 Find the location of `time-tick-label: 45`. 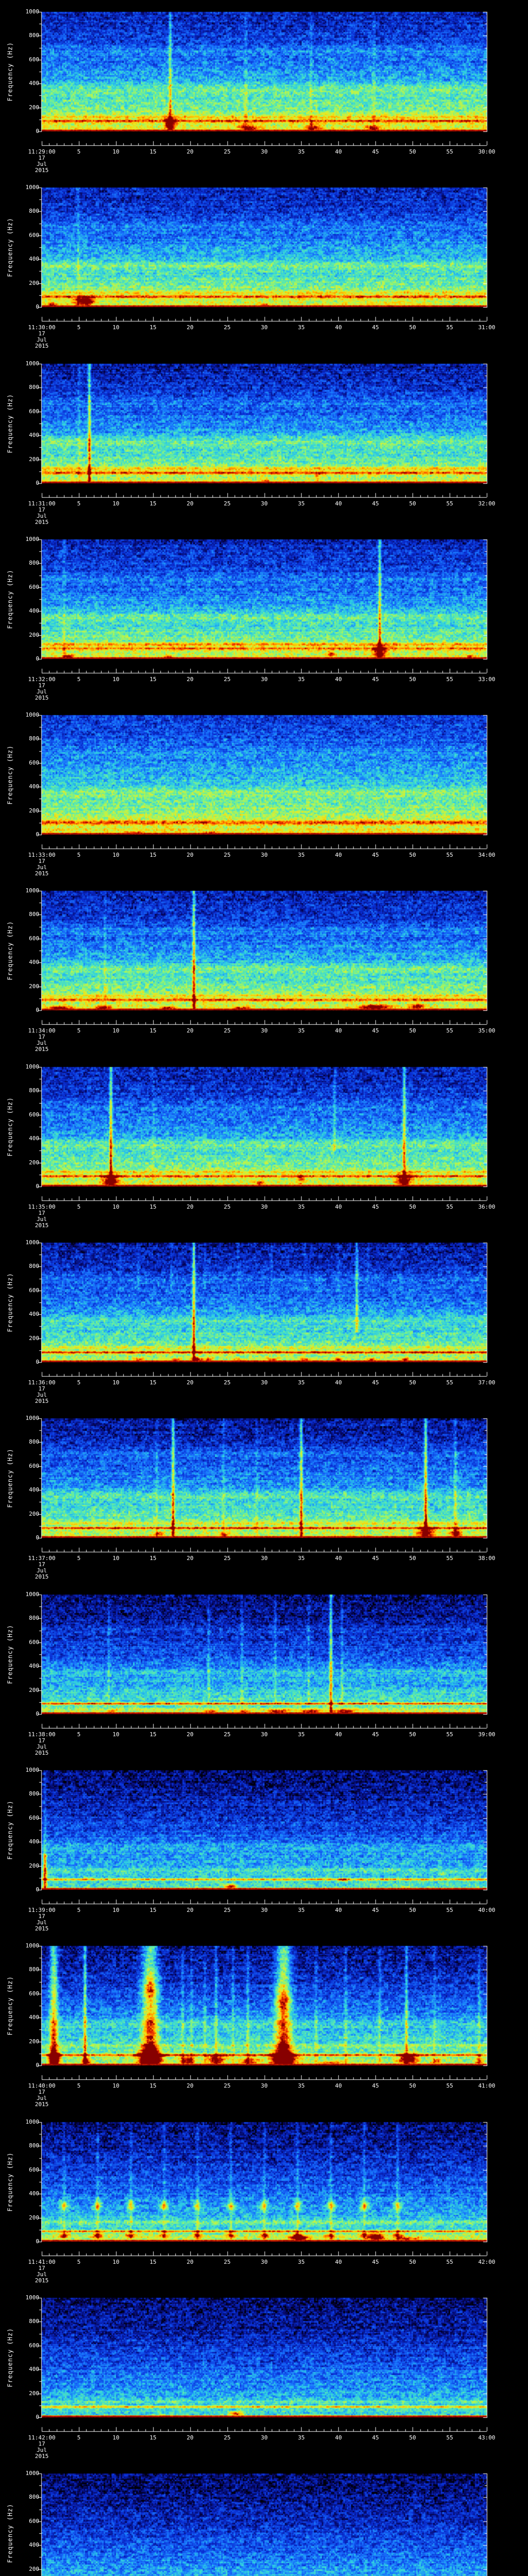

time-tick-label: 45 is located at coordinates (375, 2262).